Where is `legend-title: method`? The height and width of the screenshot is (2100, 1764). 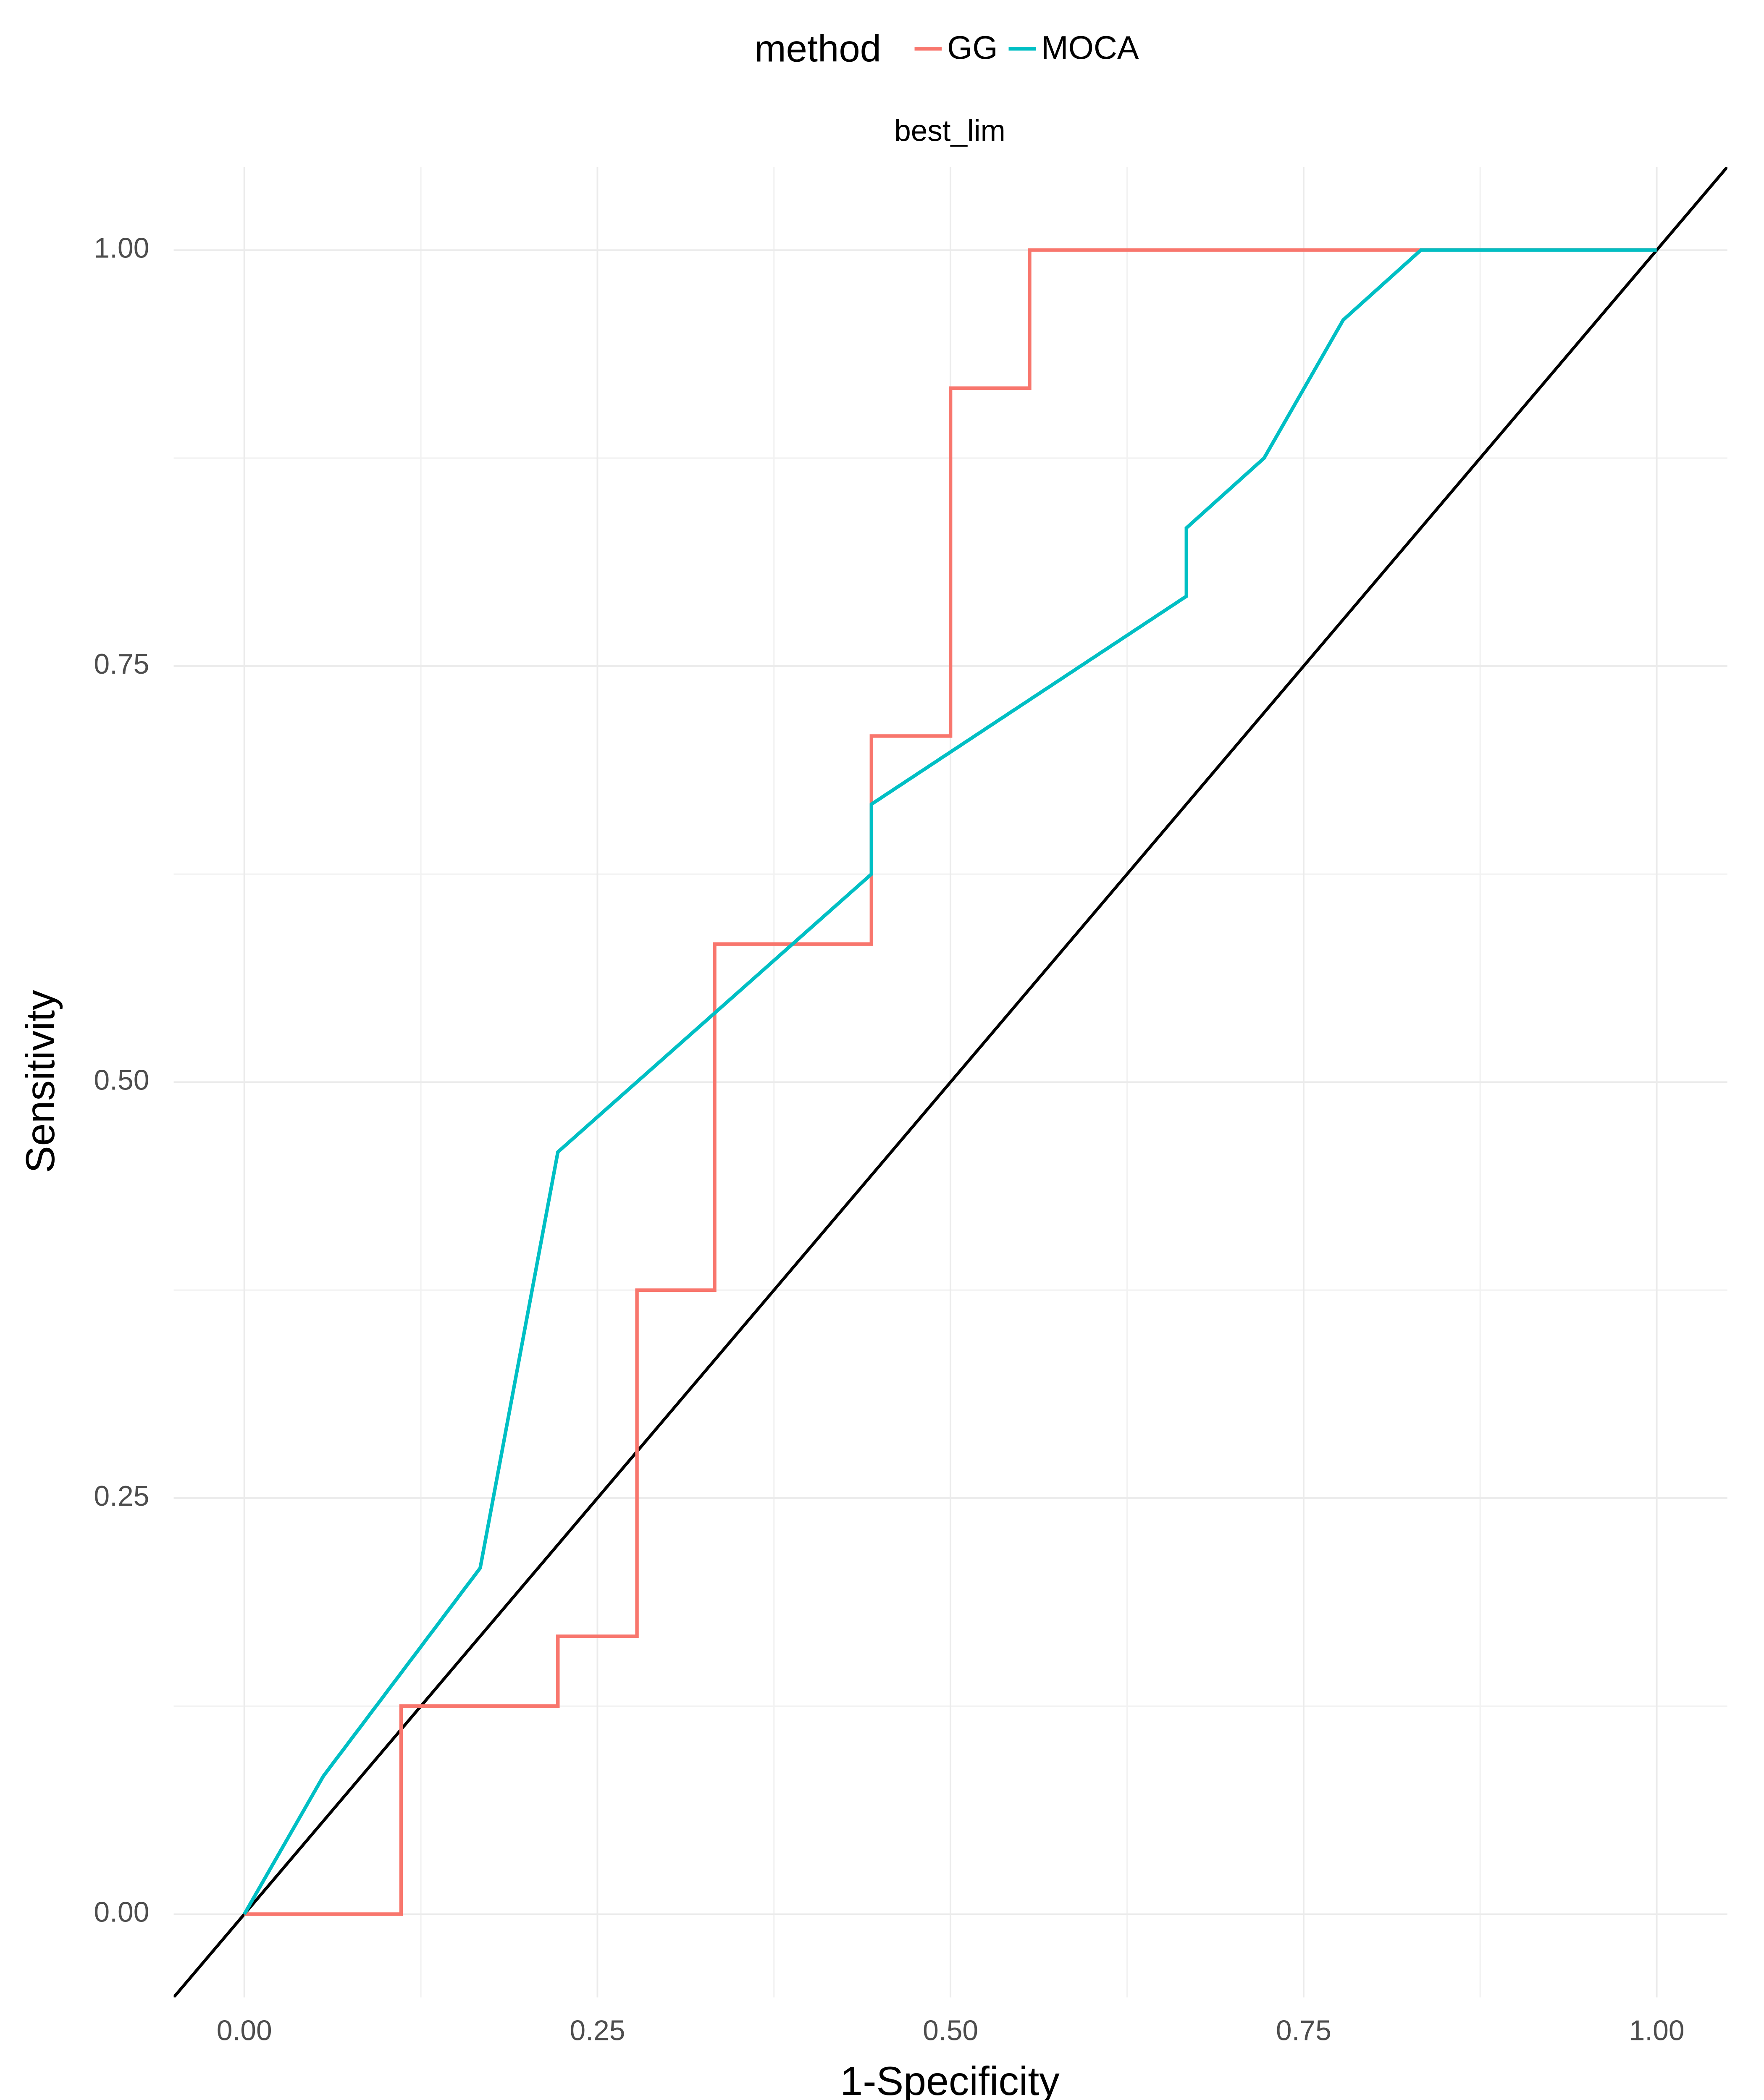 legend-title: method is located at coordinates (817, 49).